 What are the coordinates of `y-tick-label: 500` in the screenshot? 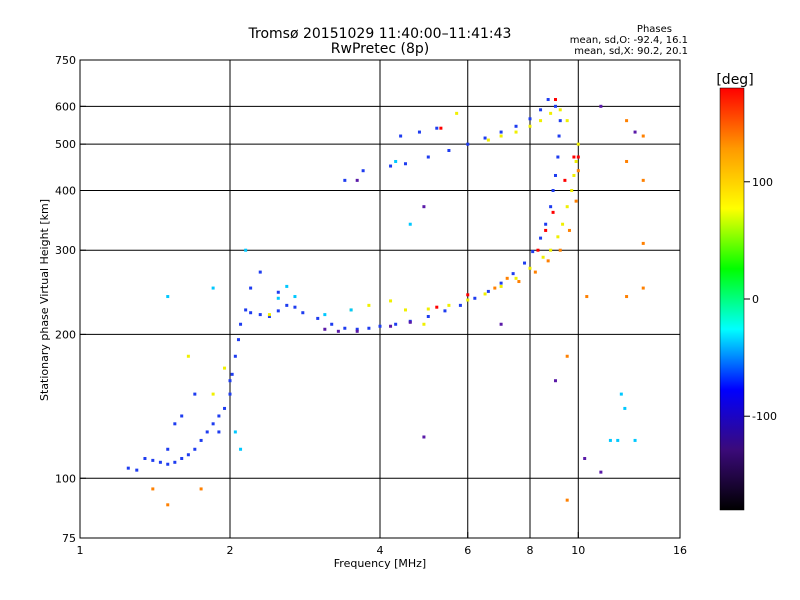 It's located at (65, 144).